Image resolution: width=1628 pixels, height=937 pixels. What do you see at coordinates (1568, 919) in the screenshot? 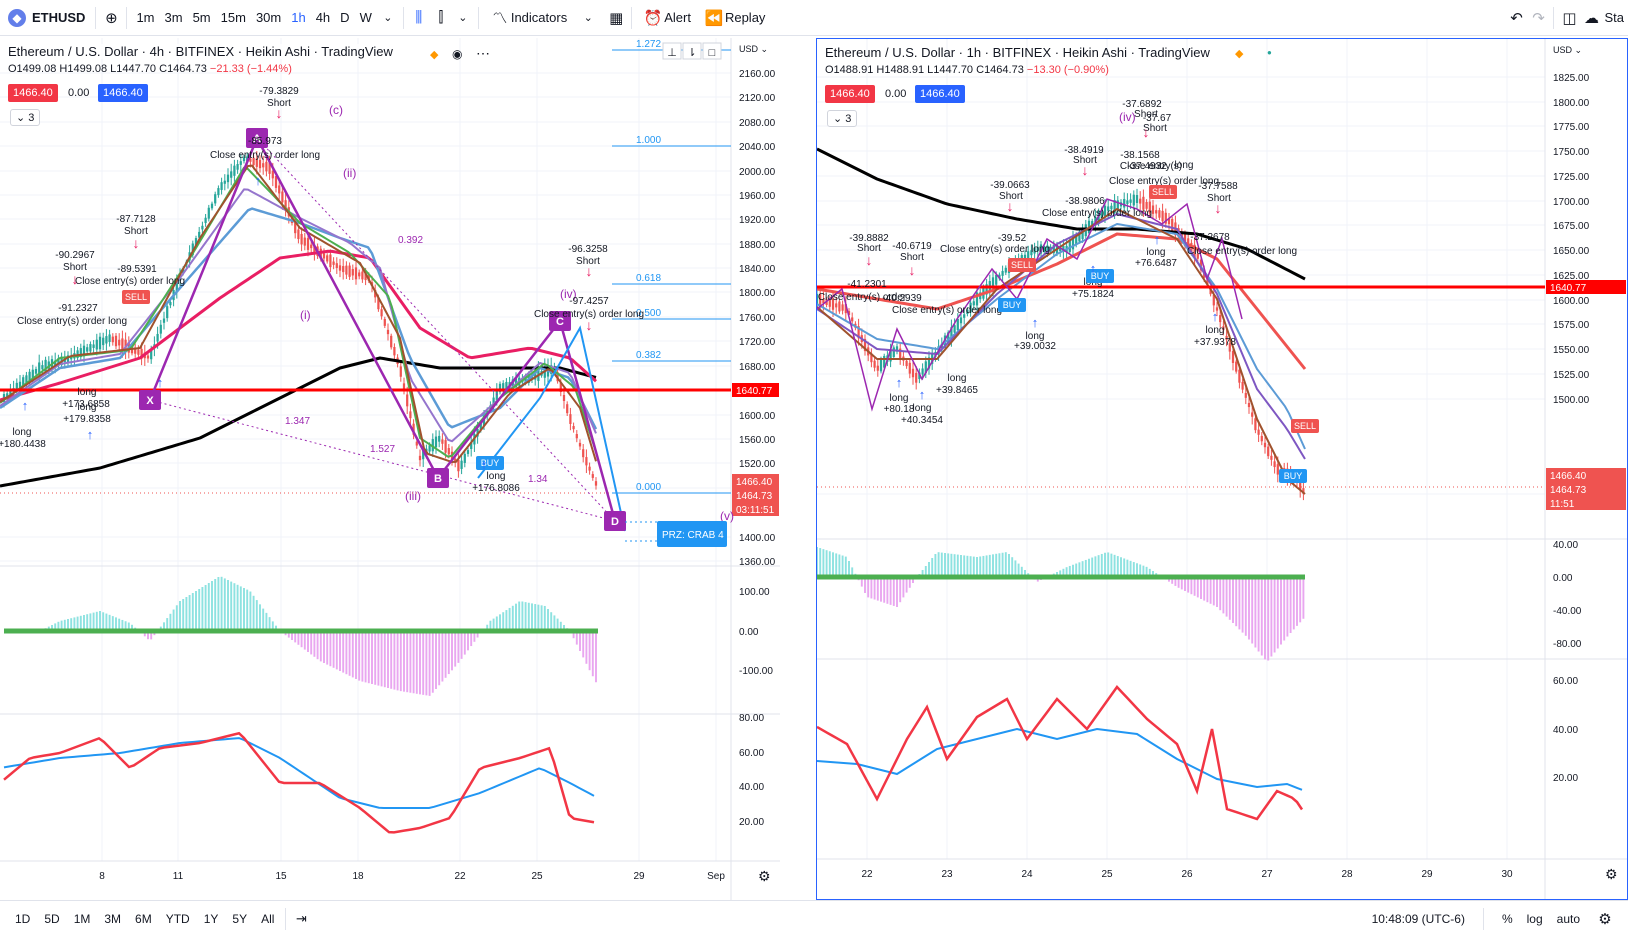
I see `auto-toggle: auto` at bounding box center [1568, 919].